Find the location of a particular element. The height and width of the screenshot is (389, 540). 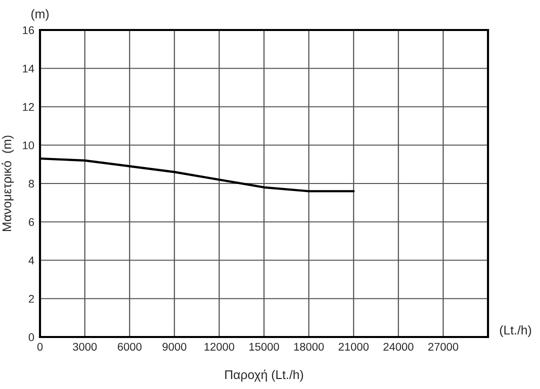

x-tick-label: 9000 is located at coordinates (174, 346).